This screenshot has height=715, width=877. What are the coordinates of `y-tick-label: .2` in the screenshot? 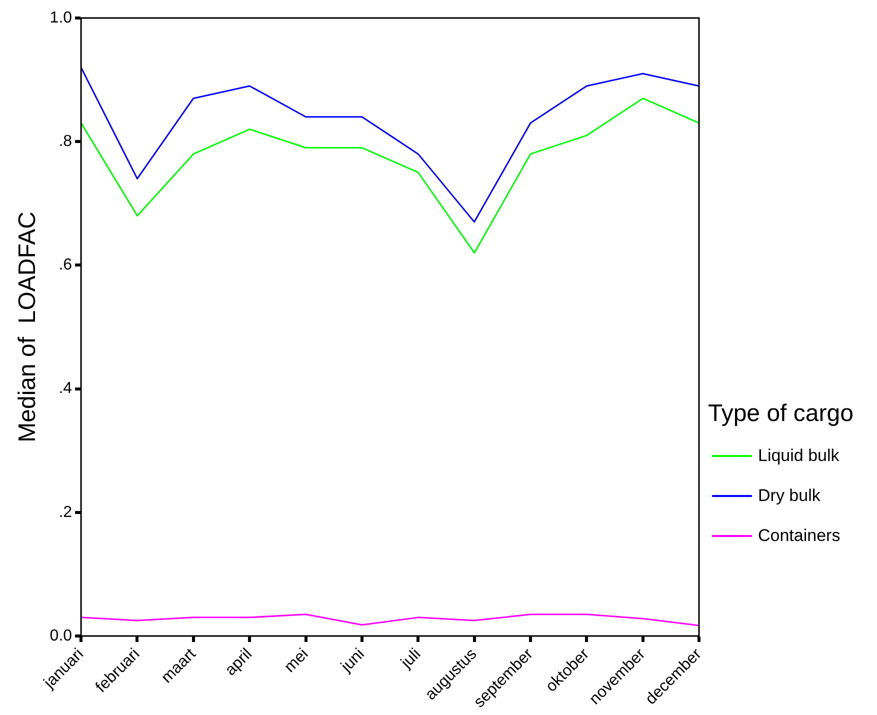 It's located at (65, 512).